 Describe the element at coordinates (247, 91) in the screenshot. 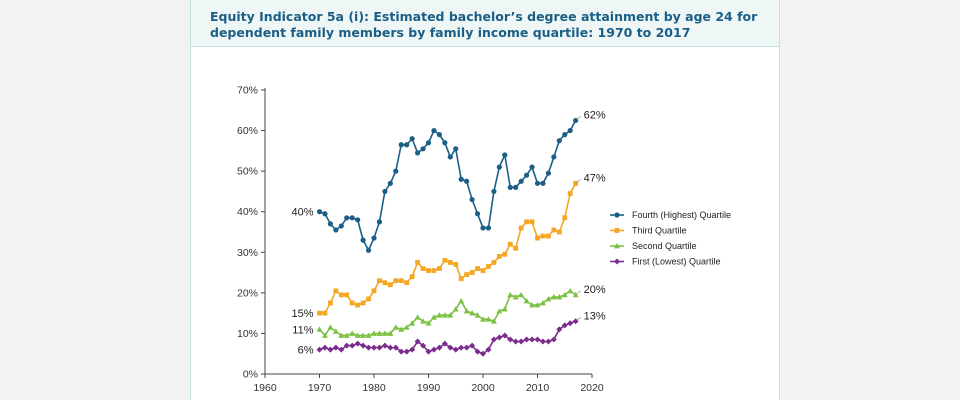

I see `y-tick-label: 70%` at that location.